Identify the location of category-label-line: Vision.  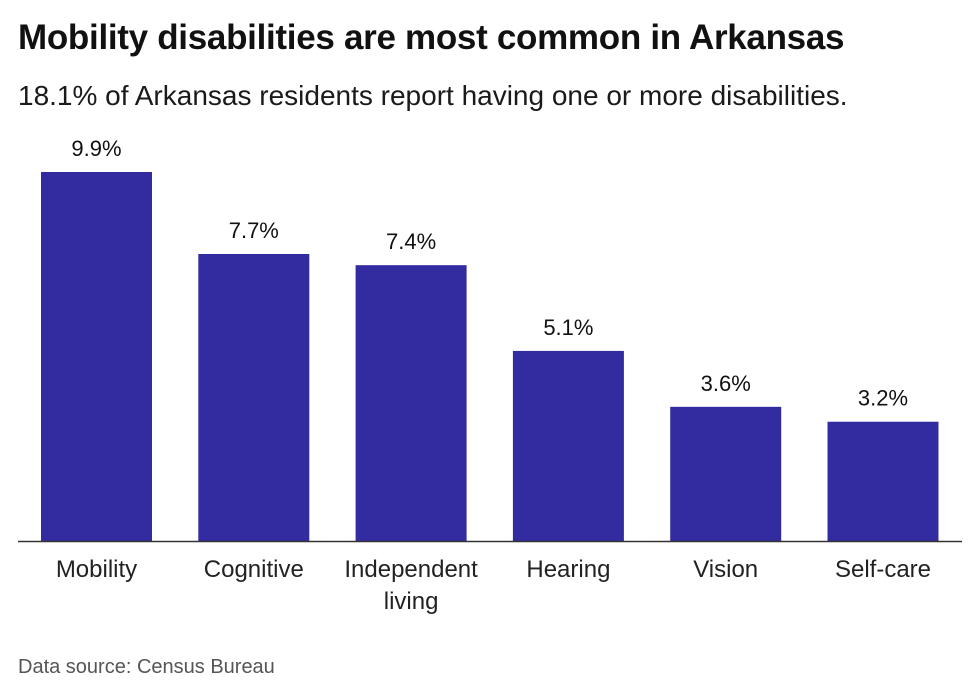
(725, 569).